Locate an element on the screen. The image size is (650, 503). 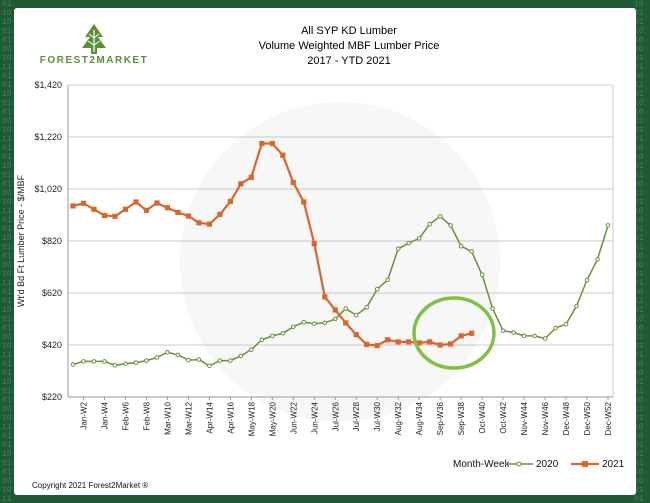
x-tick-label: Dec-W48 is located at coordinates (566, 418).